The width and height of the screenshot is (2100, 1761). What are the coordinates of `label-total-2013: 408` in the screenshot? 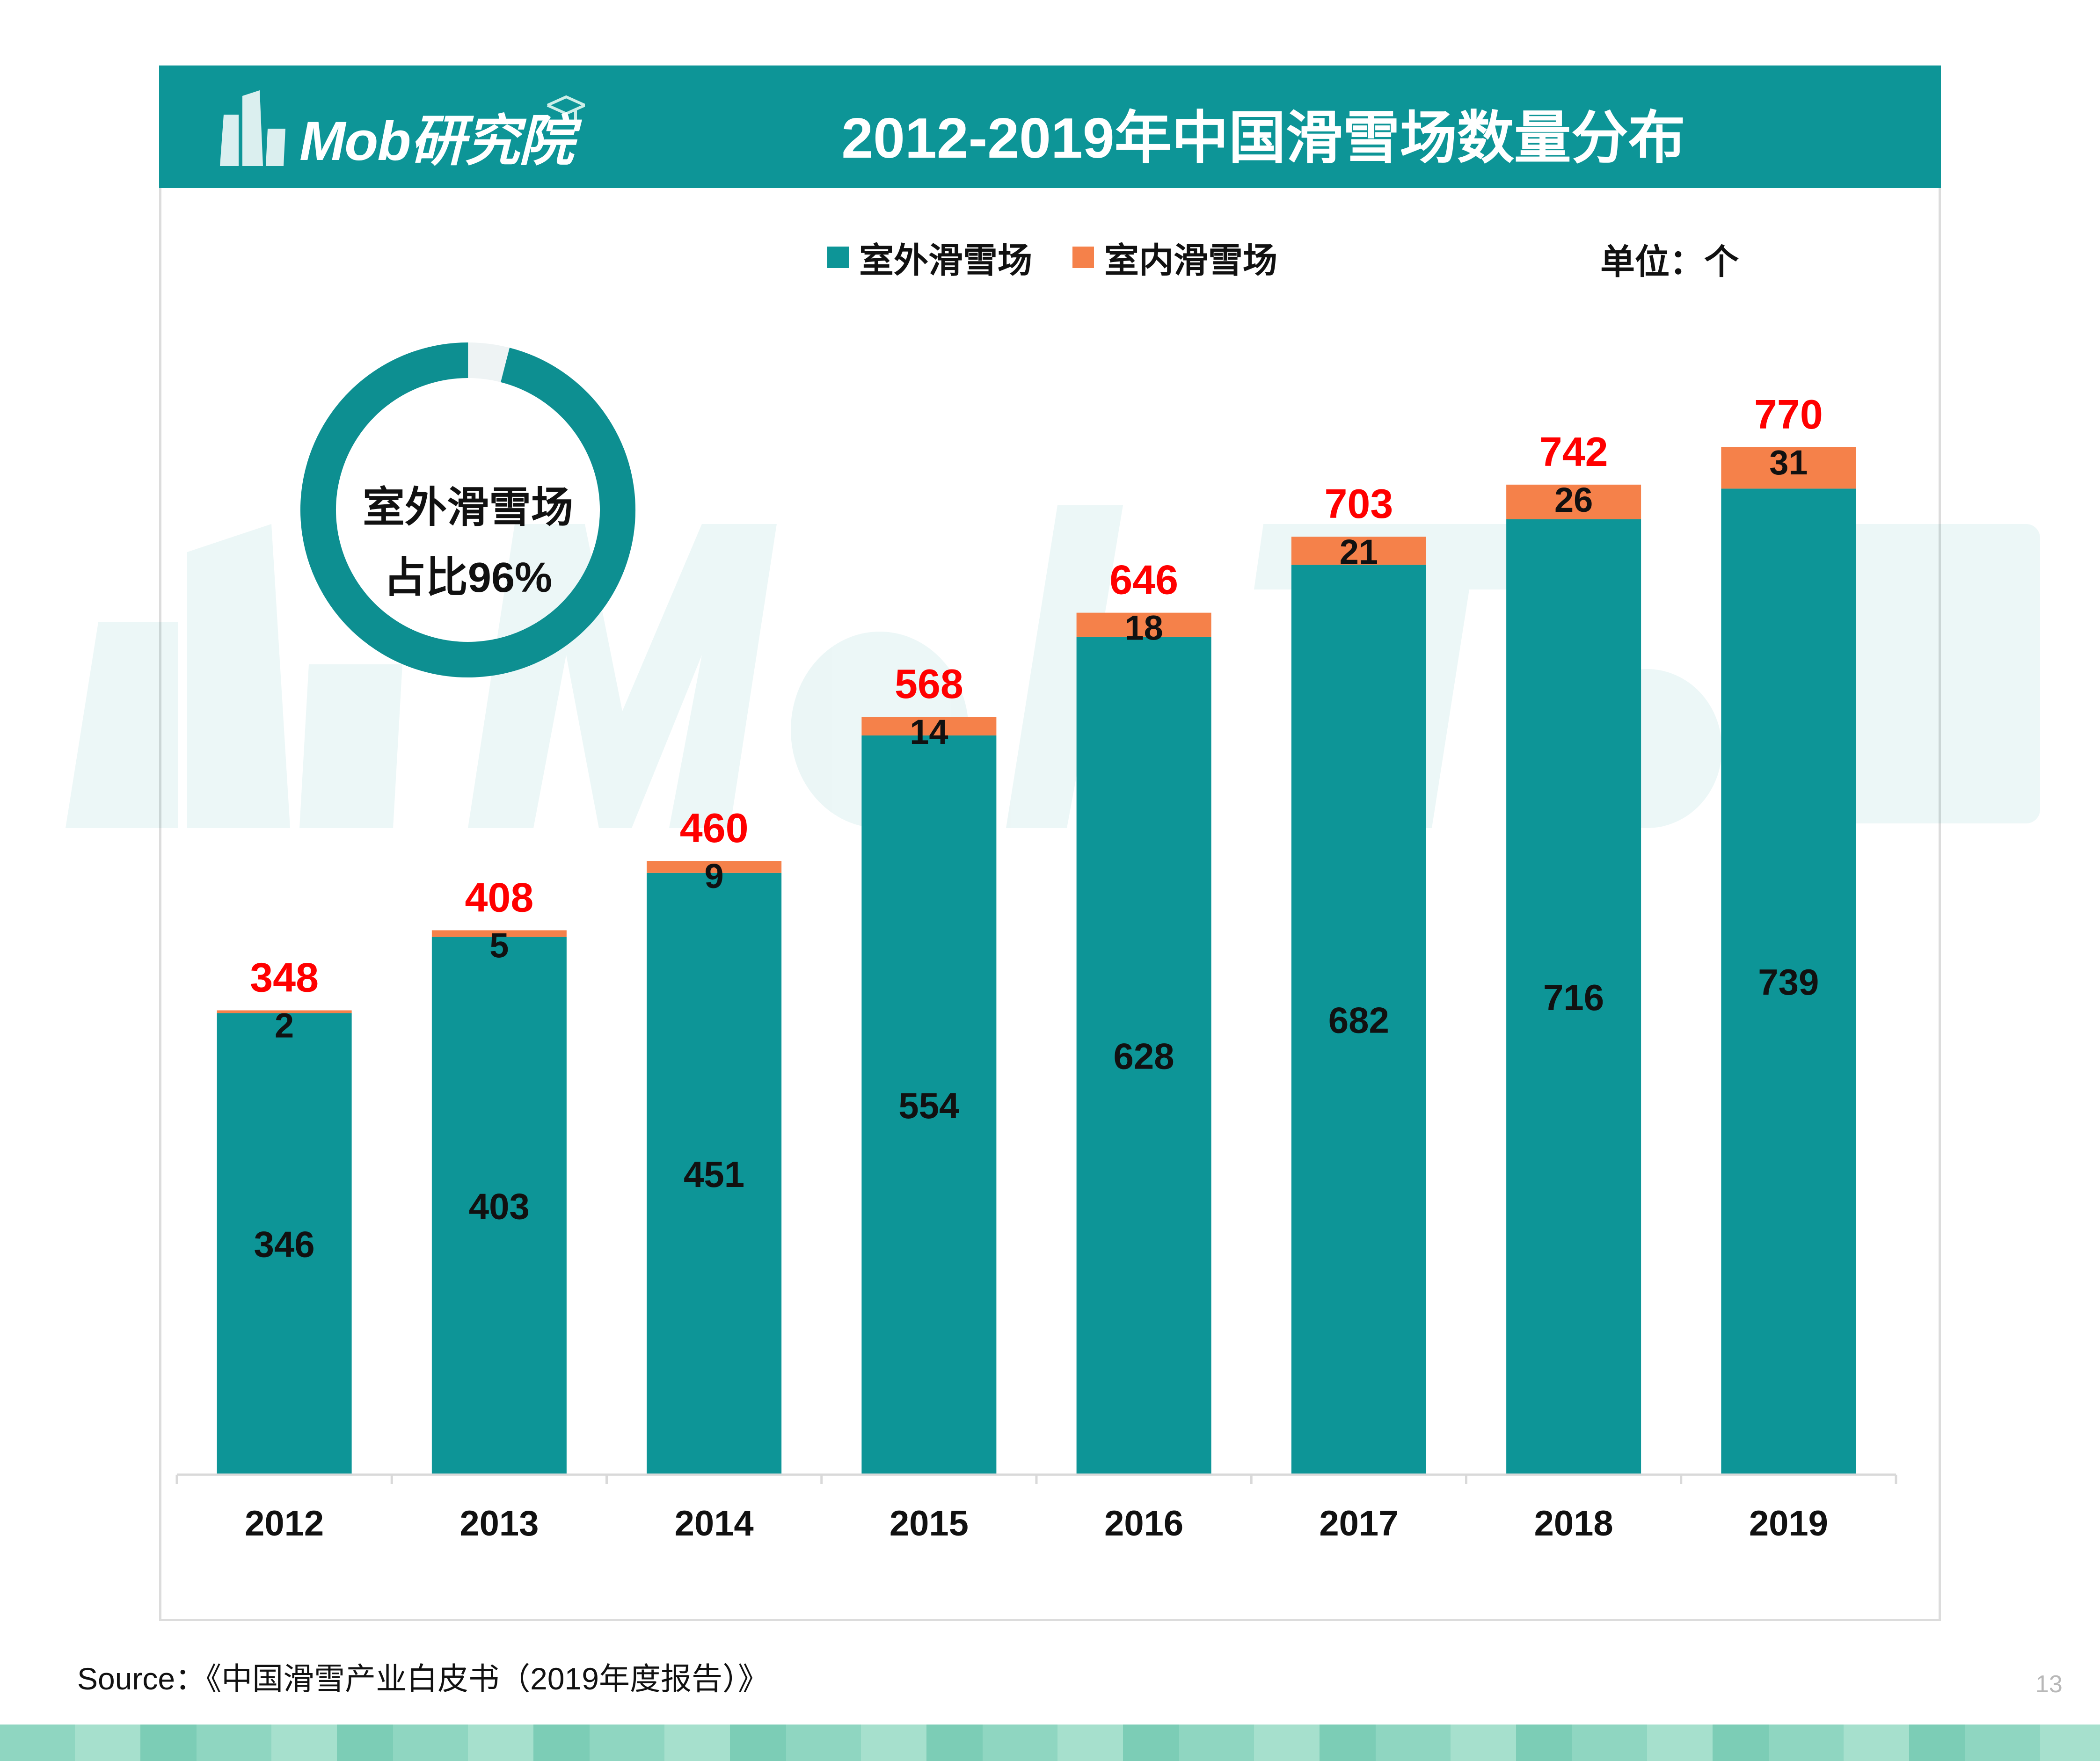 It's located at (499, 897).